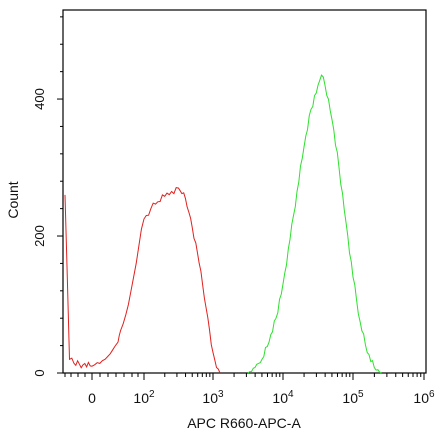  Describe the element at coordinates (353, 397) in the screenshot. I see `x-tick-label: 10⁵` at that location.